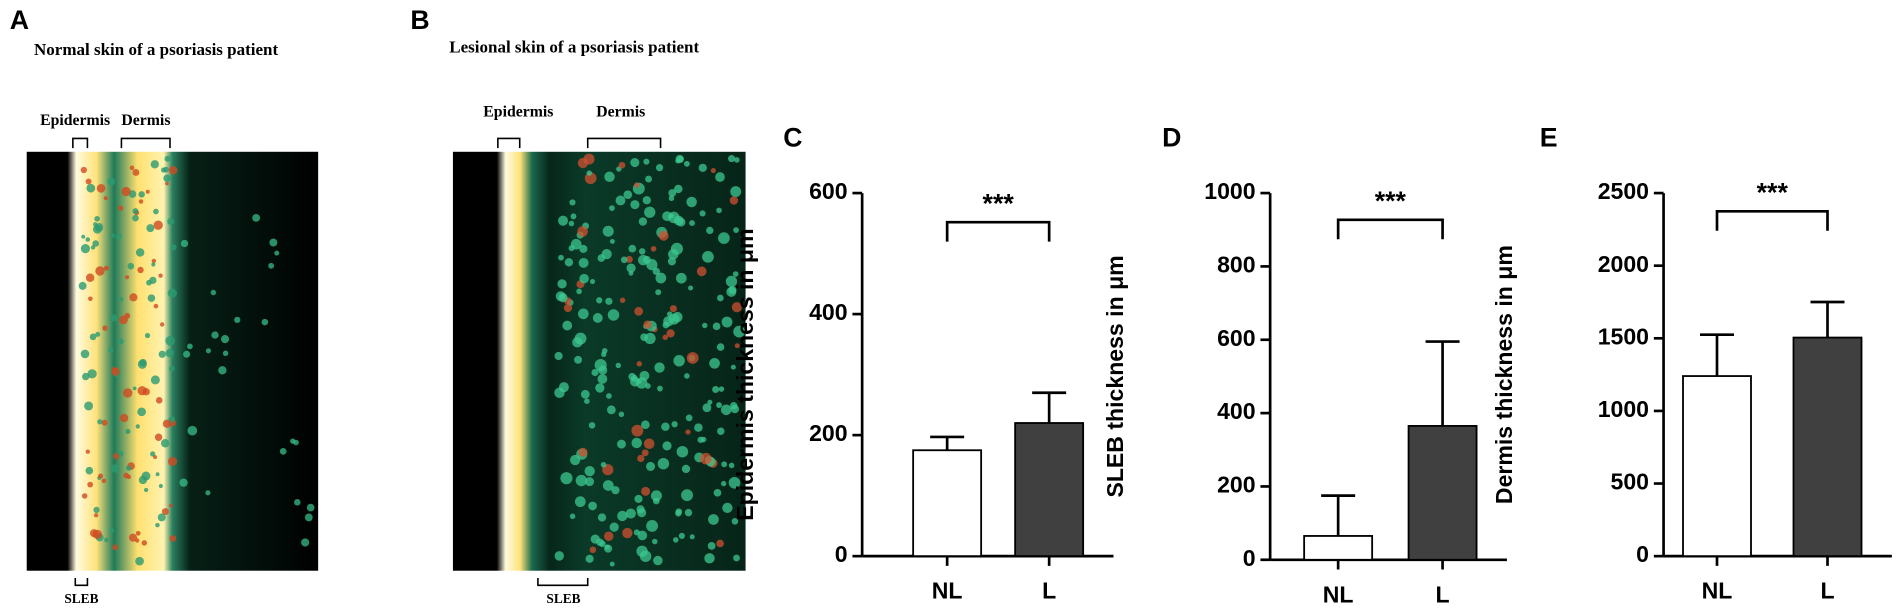 This screenshot has height=612, width=1904. I want to click on y-tick-label: 600, so click(1236, 338).